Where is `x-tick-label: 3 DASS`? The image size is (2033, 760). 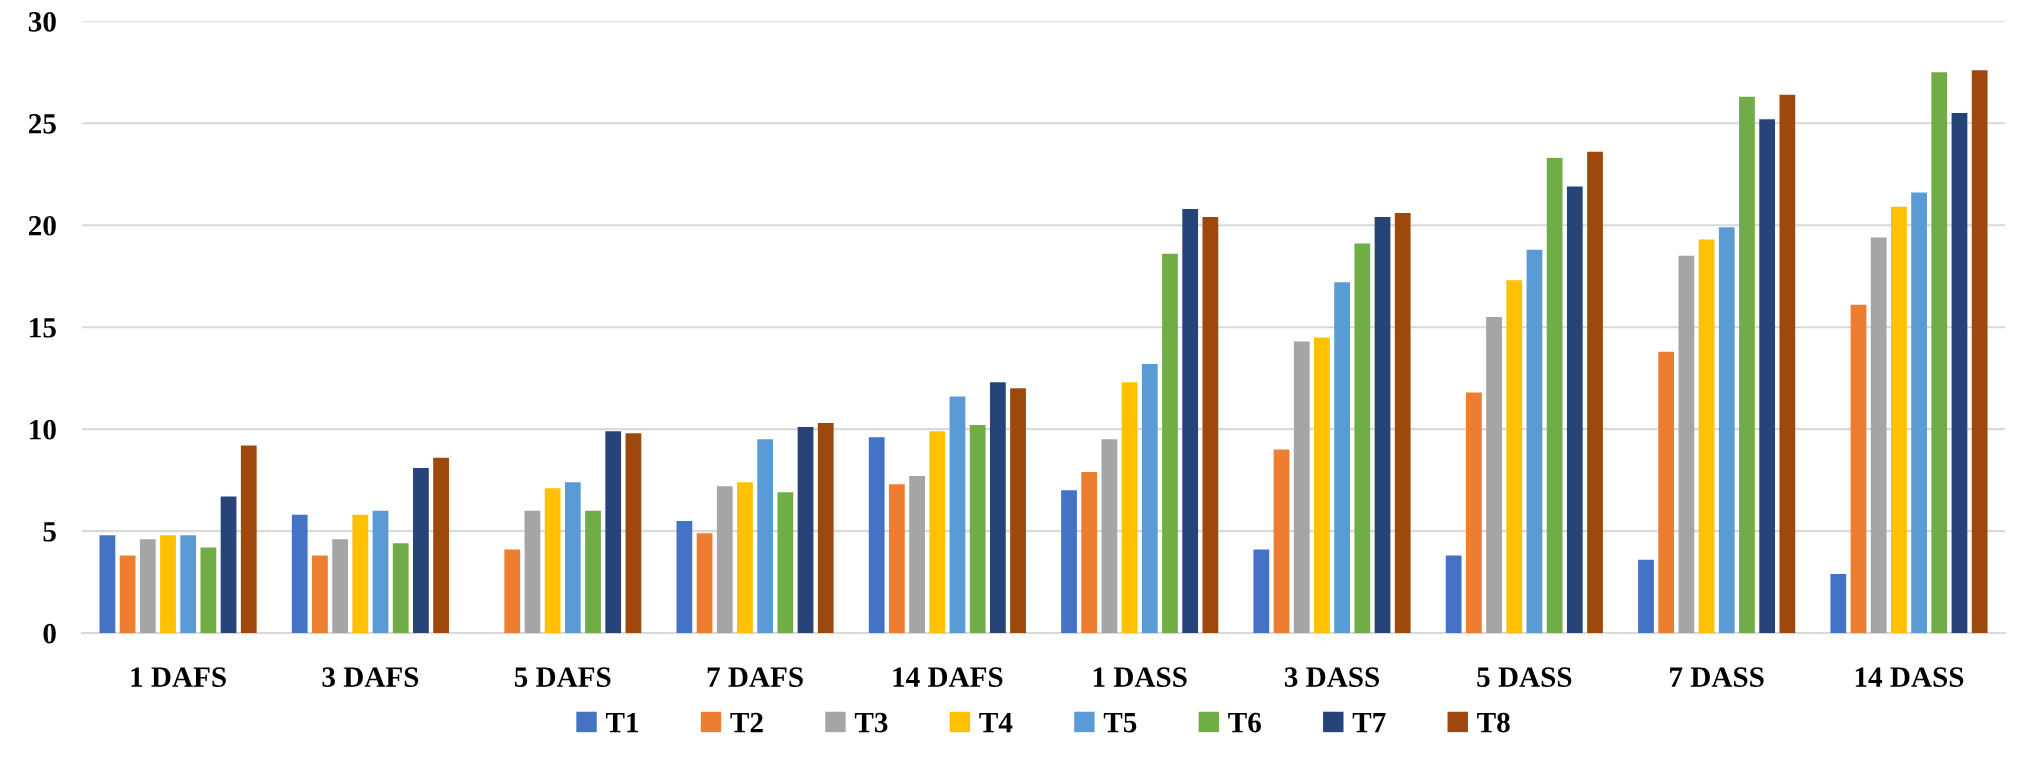 x-tick-label: 3 DASS is located at coordinates (1332, 677).